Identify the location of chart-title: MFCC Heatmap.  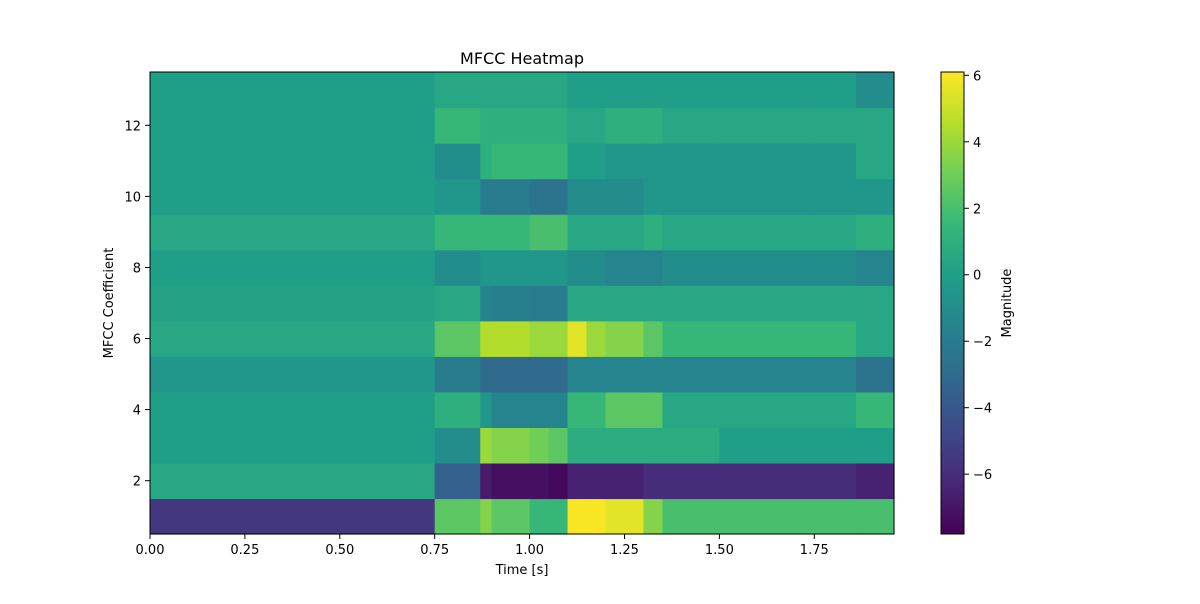
(522, 58).